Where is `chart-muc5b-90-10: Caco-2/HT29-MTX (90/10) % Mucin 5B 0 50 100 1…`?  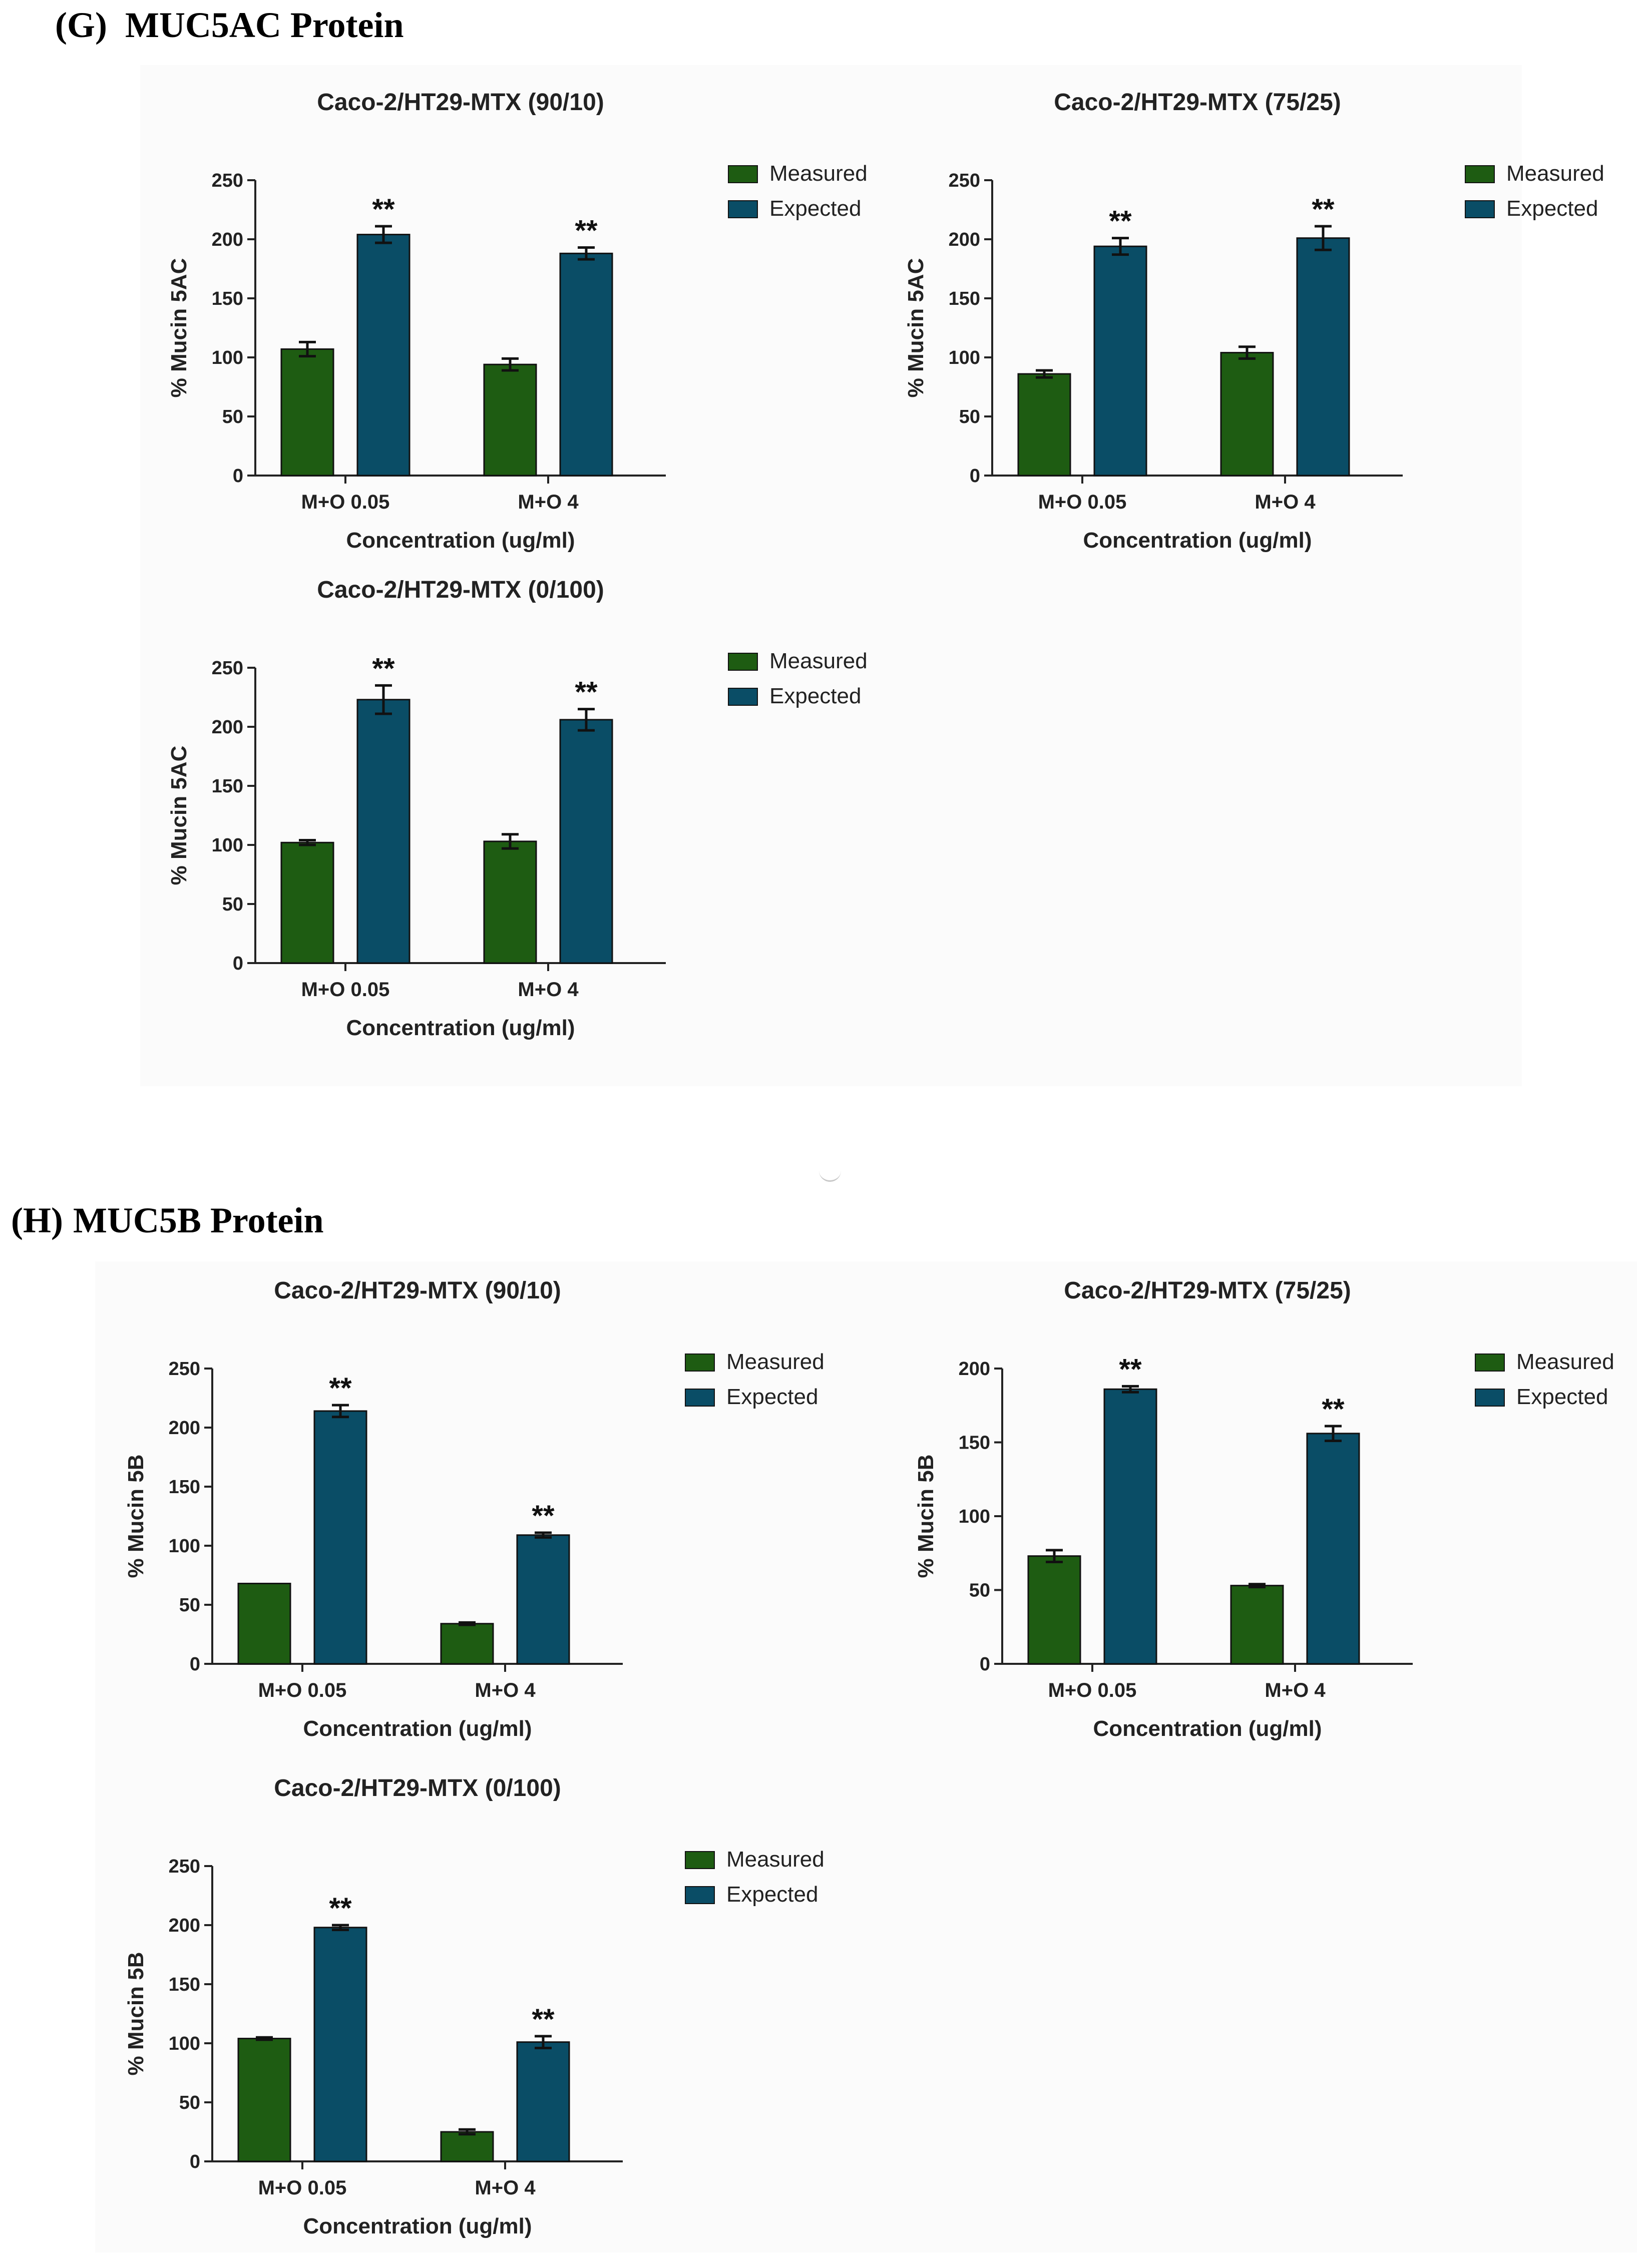 chart-muc5b-90-10: Caco-2/HT29-MTX (90/10) % Mucin 5B 0 50 100 1… is located at coordinates (474, 1509).